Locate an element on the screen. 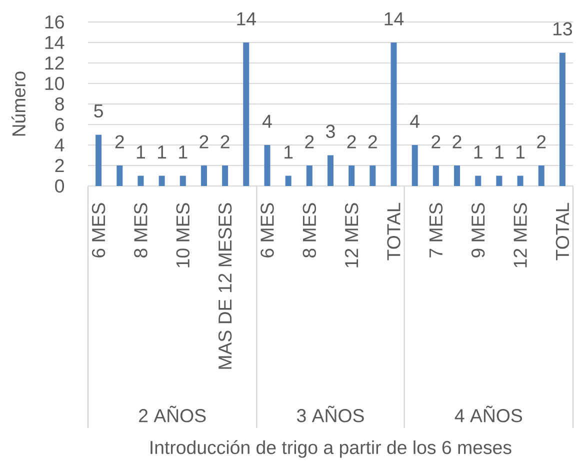 The height and width of the screenshot is (462, 577). y-tick-label: 0 is located at coordinates (59, 186).